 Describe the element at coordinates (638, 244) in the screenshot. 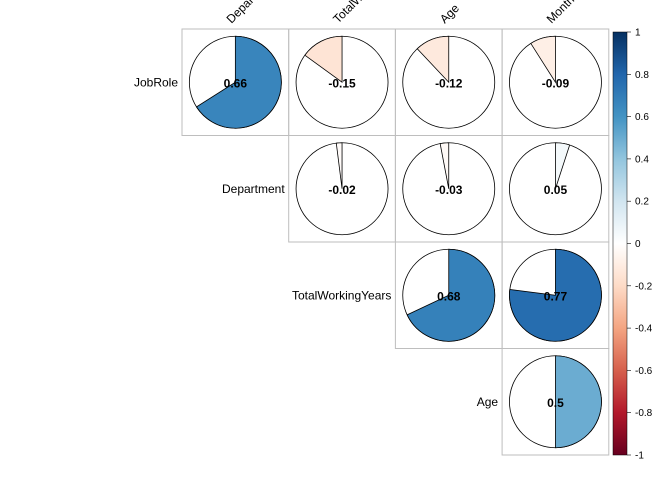

I see `legend-tick-label: 0` at that location.